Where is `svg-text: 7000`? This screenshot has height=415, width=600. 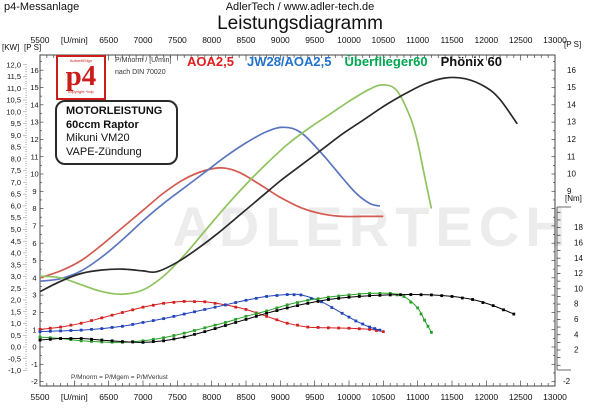
svg-text: 7000 is located at coordinates (143, 40).